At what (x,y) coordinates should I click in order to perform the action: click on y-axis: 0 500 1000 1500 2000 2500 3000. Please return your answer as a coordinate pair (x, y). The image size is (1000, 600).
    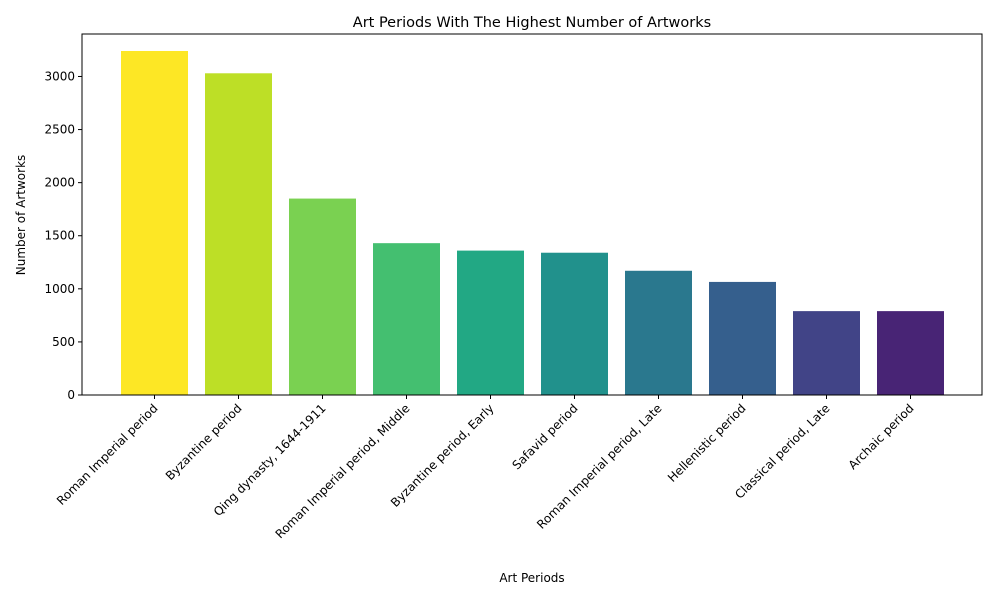
    Looking at the image, I should click on (63, 235).